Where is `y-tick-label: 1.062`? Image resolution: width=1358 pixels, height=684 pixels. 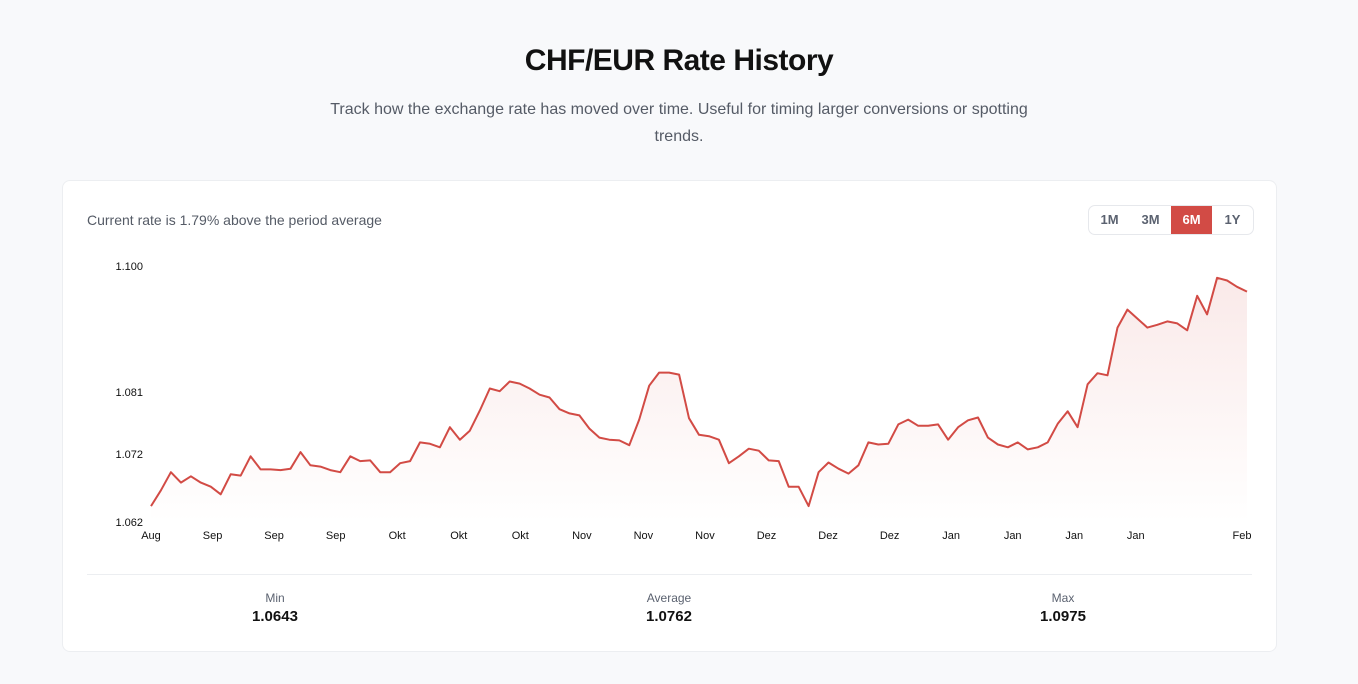
y-tick-label: 1.062 is located at coordinates (129, 523).